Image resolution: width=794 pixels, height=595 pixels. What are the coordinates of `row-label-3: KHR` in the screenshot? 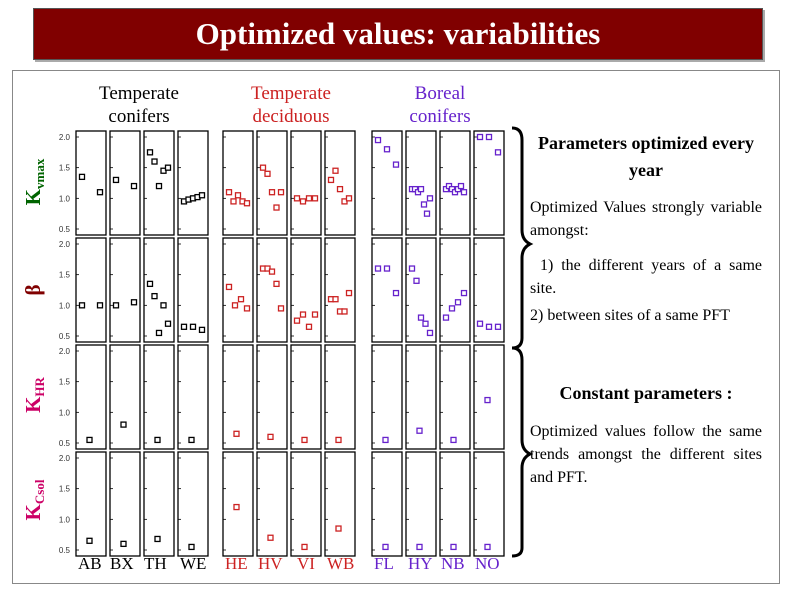 It's located at (34, 394).